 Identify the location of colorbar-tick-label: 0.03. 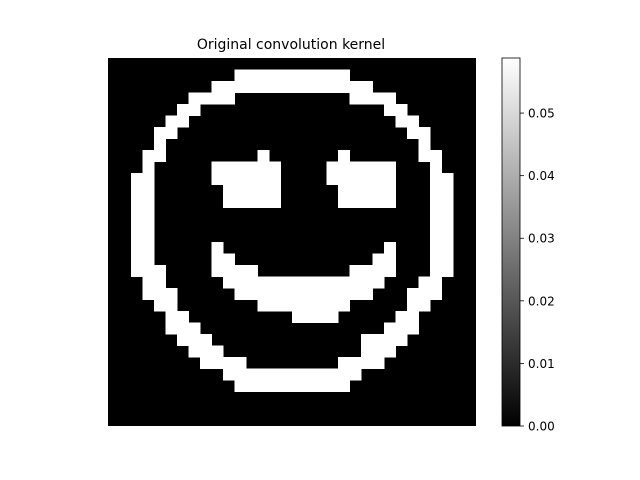
(541, 239).